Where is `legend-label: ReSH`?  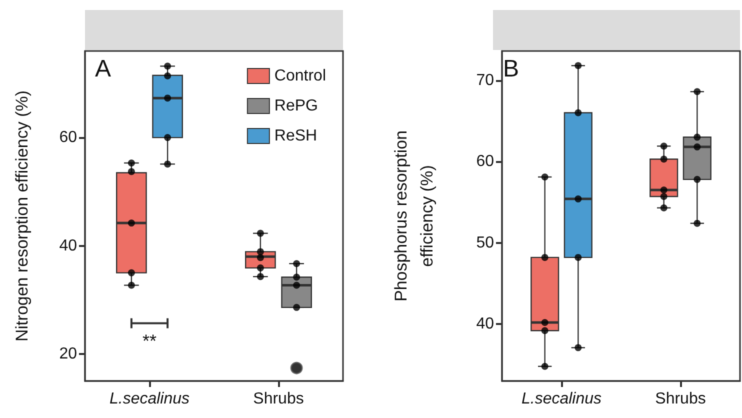
legend-label: ReSH is located at coordinates (296, 136).